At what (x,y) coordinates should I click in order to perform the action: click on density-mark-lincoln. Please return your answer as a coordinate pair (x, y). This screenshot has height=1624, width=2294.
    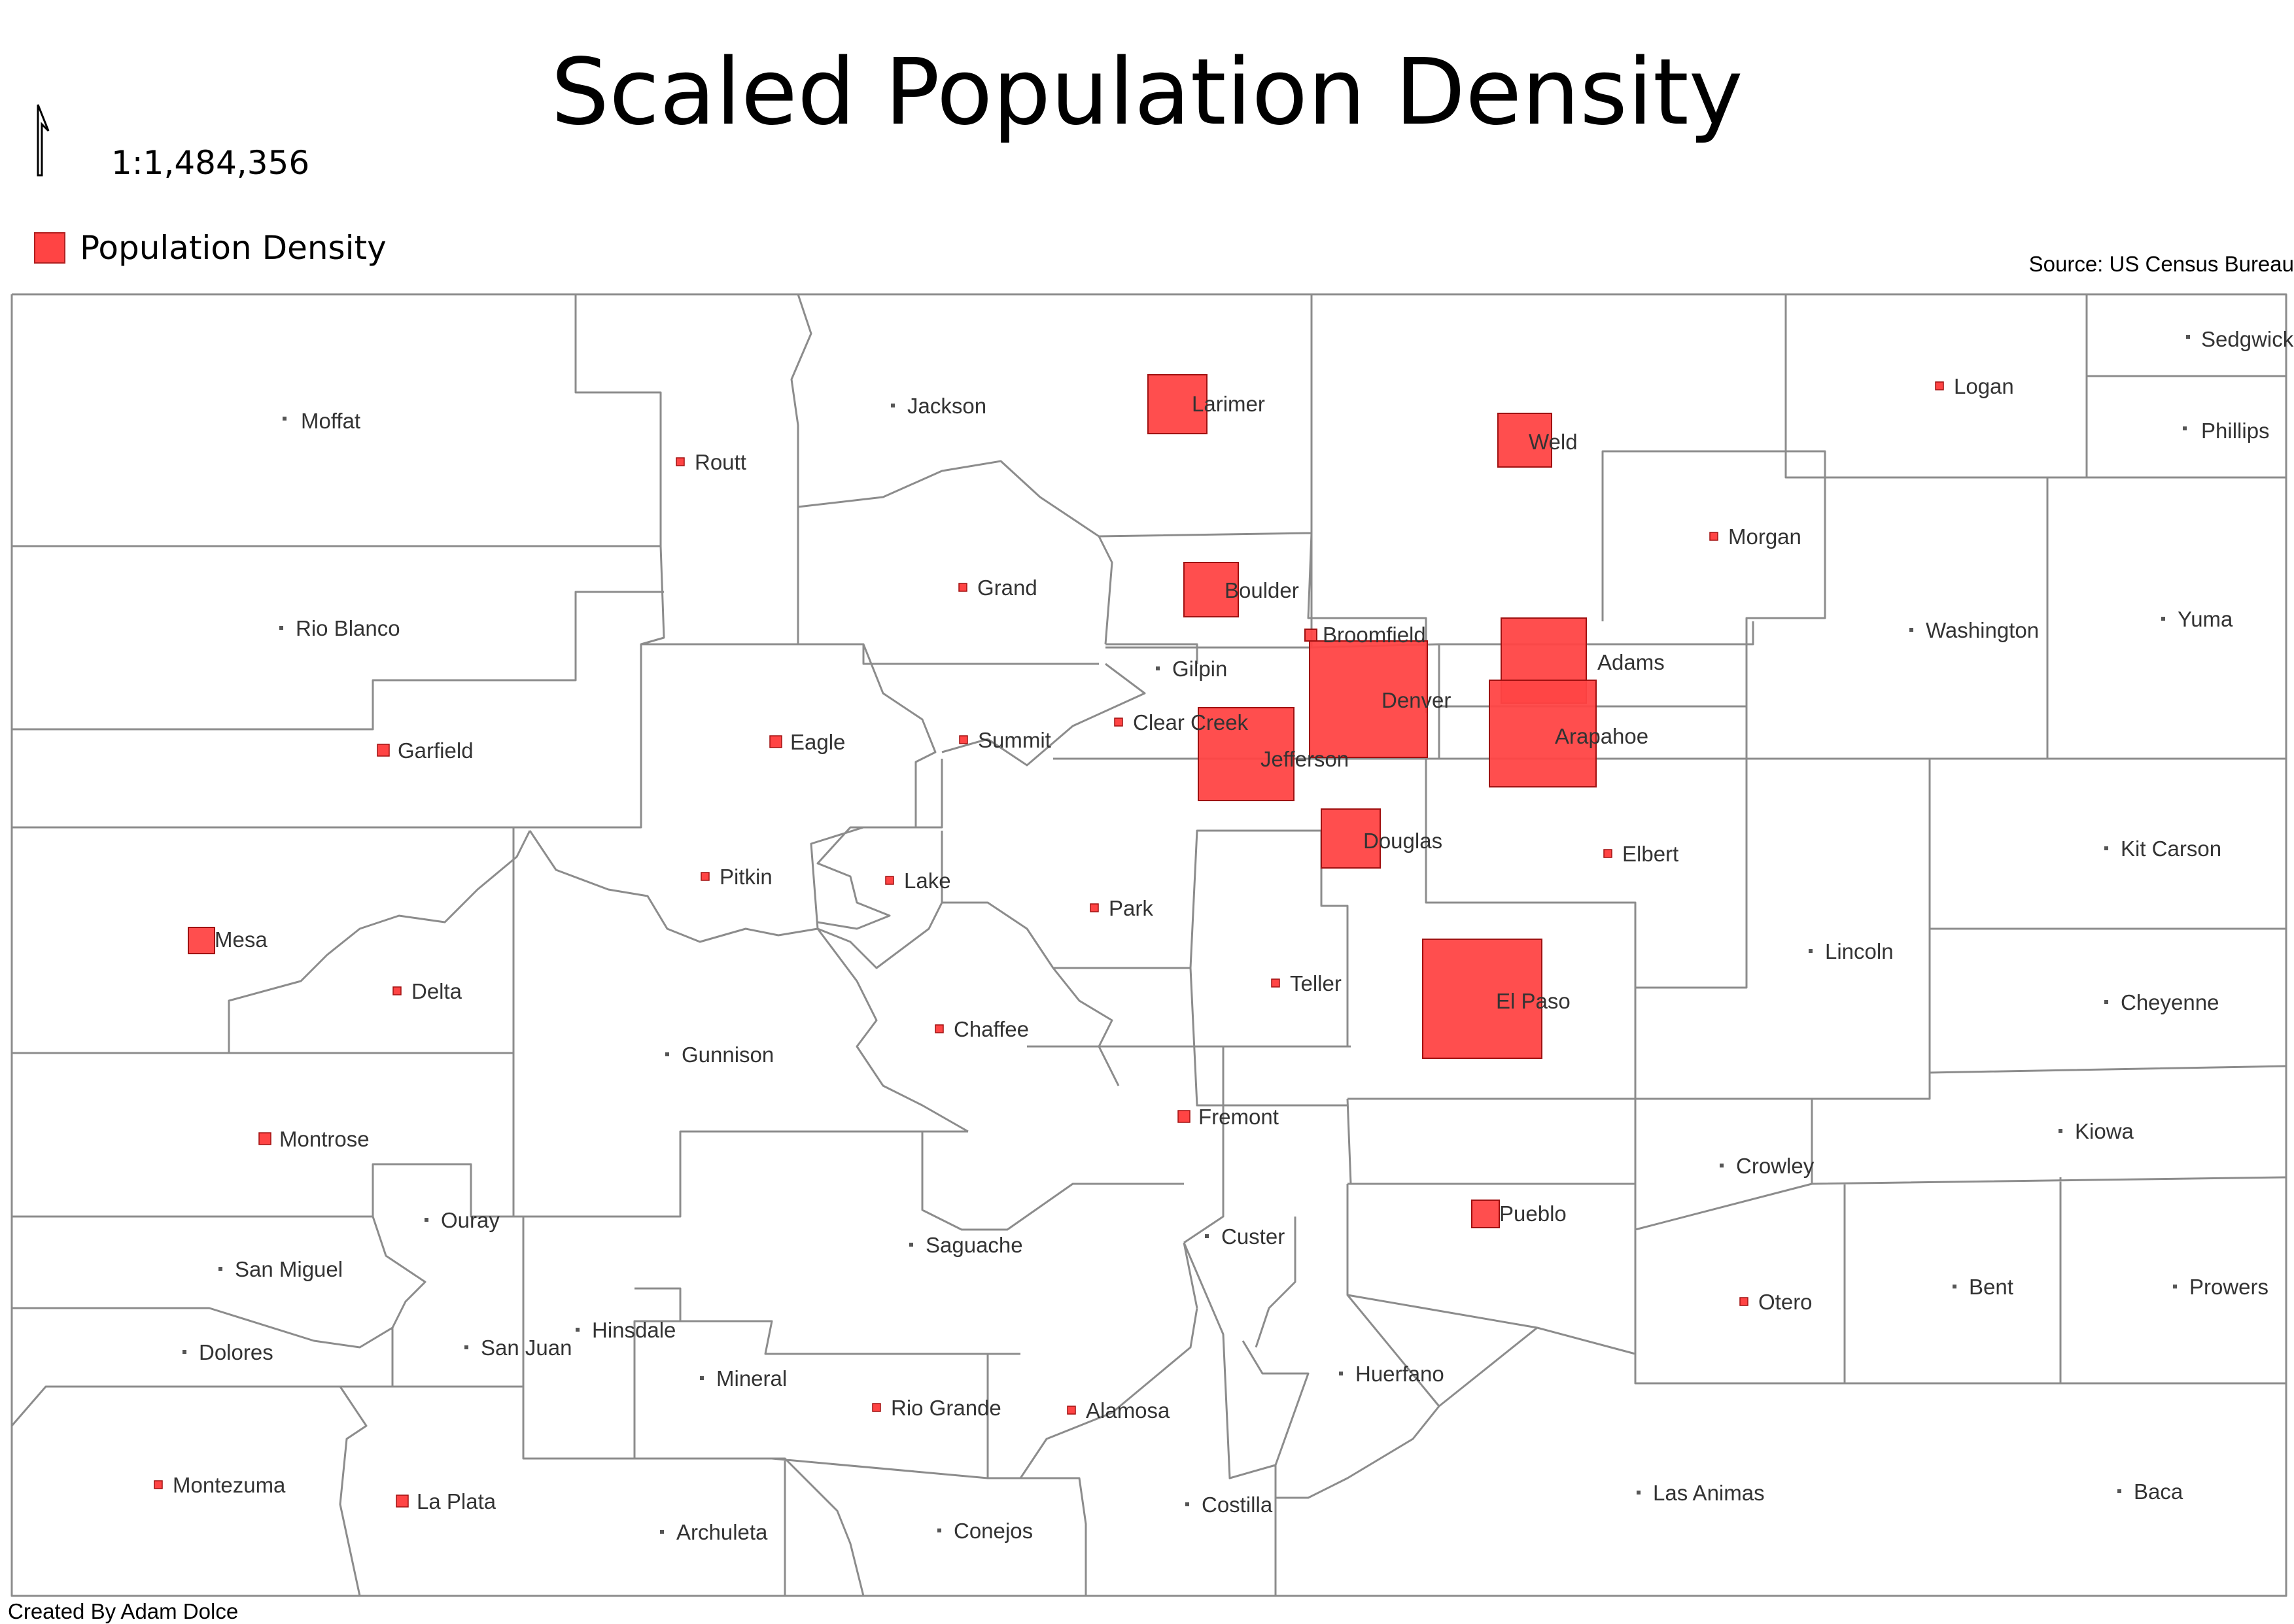
    Looking at the image, I should click on (1811, 951).